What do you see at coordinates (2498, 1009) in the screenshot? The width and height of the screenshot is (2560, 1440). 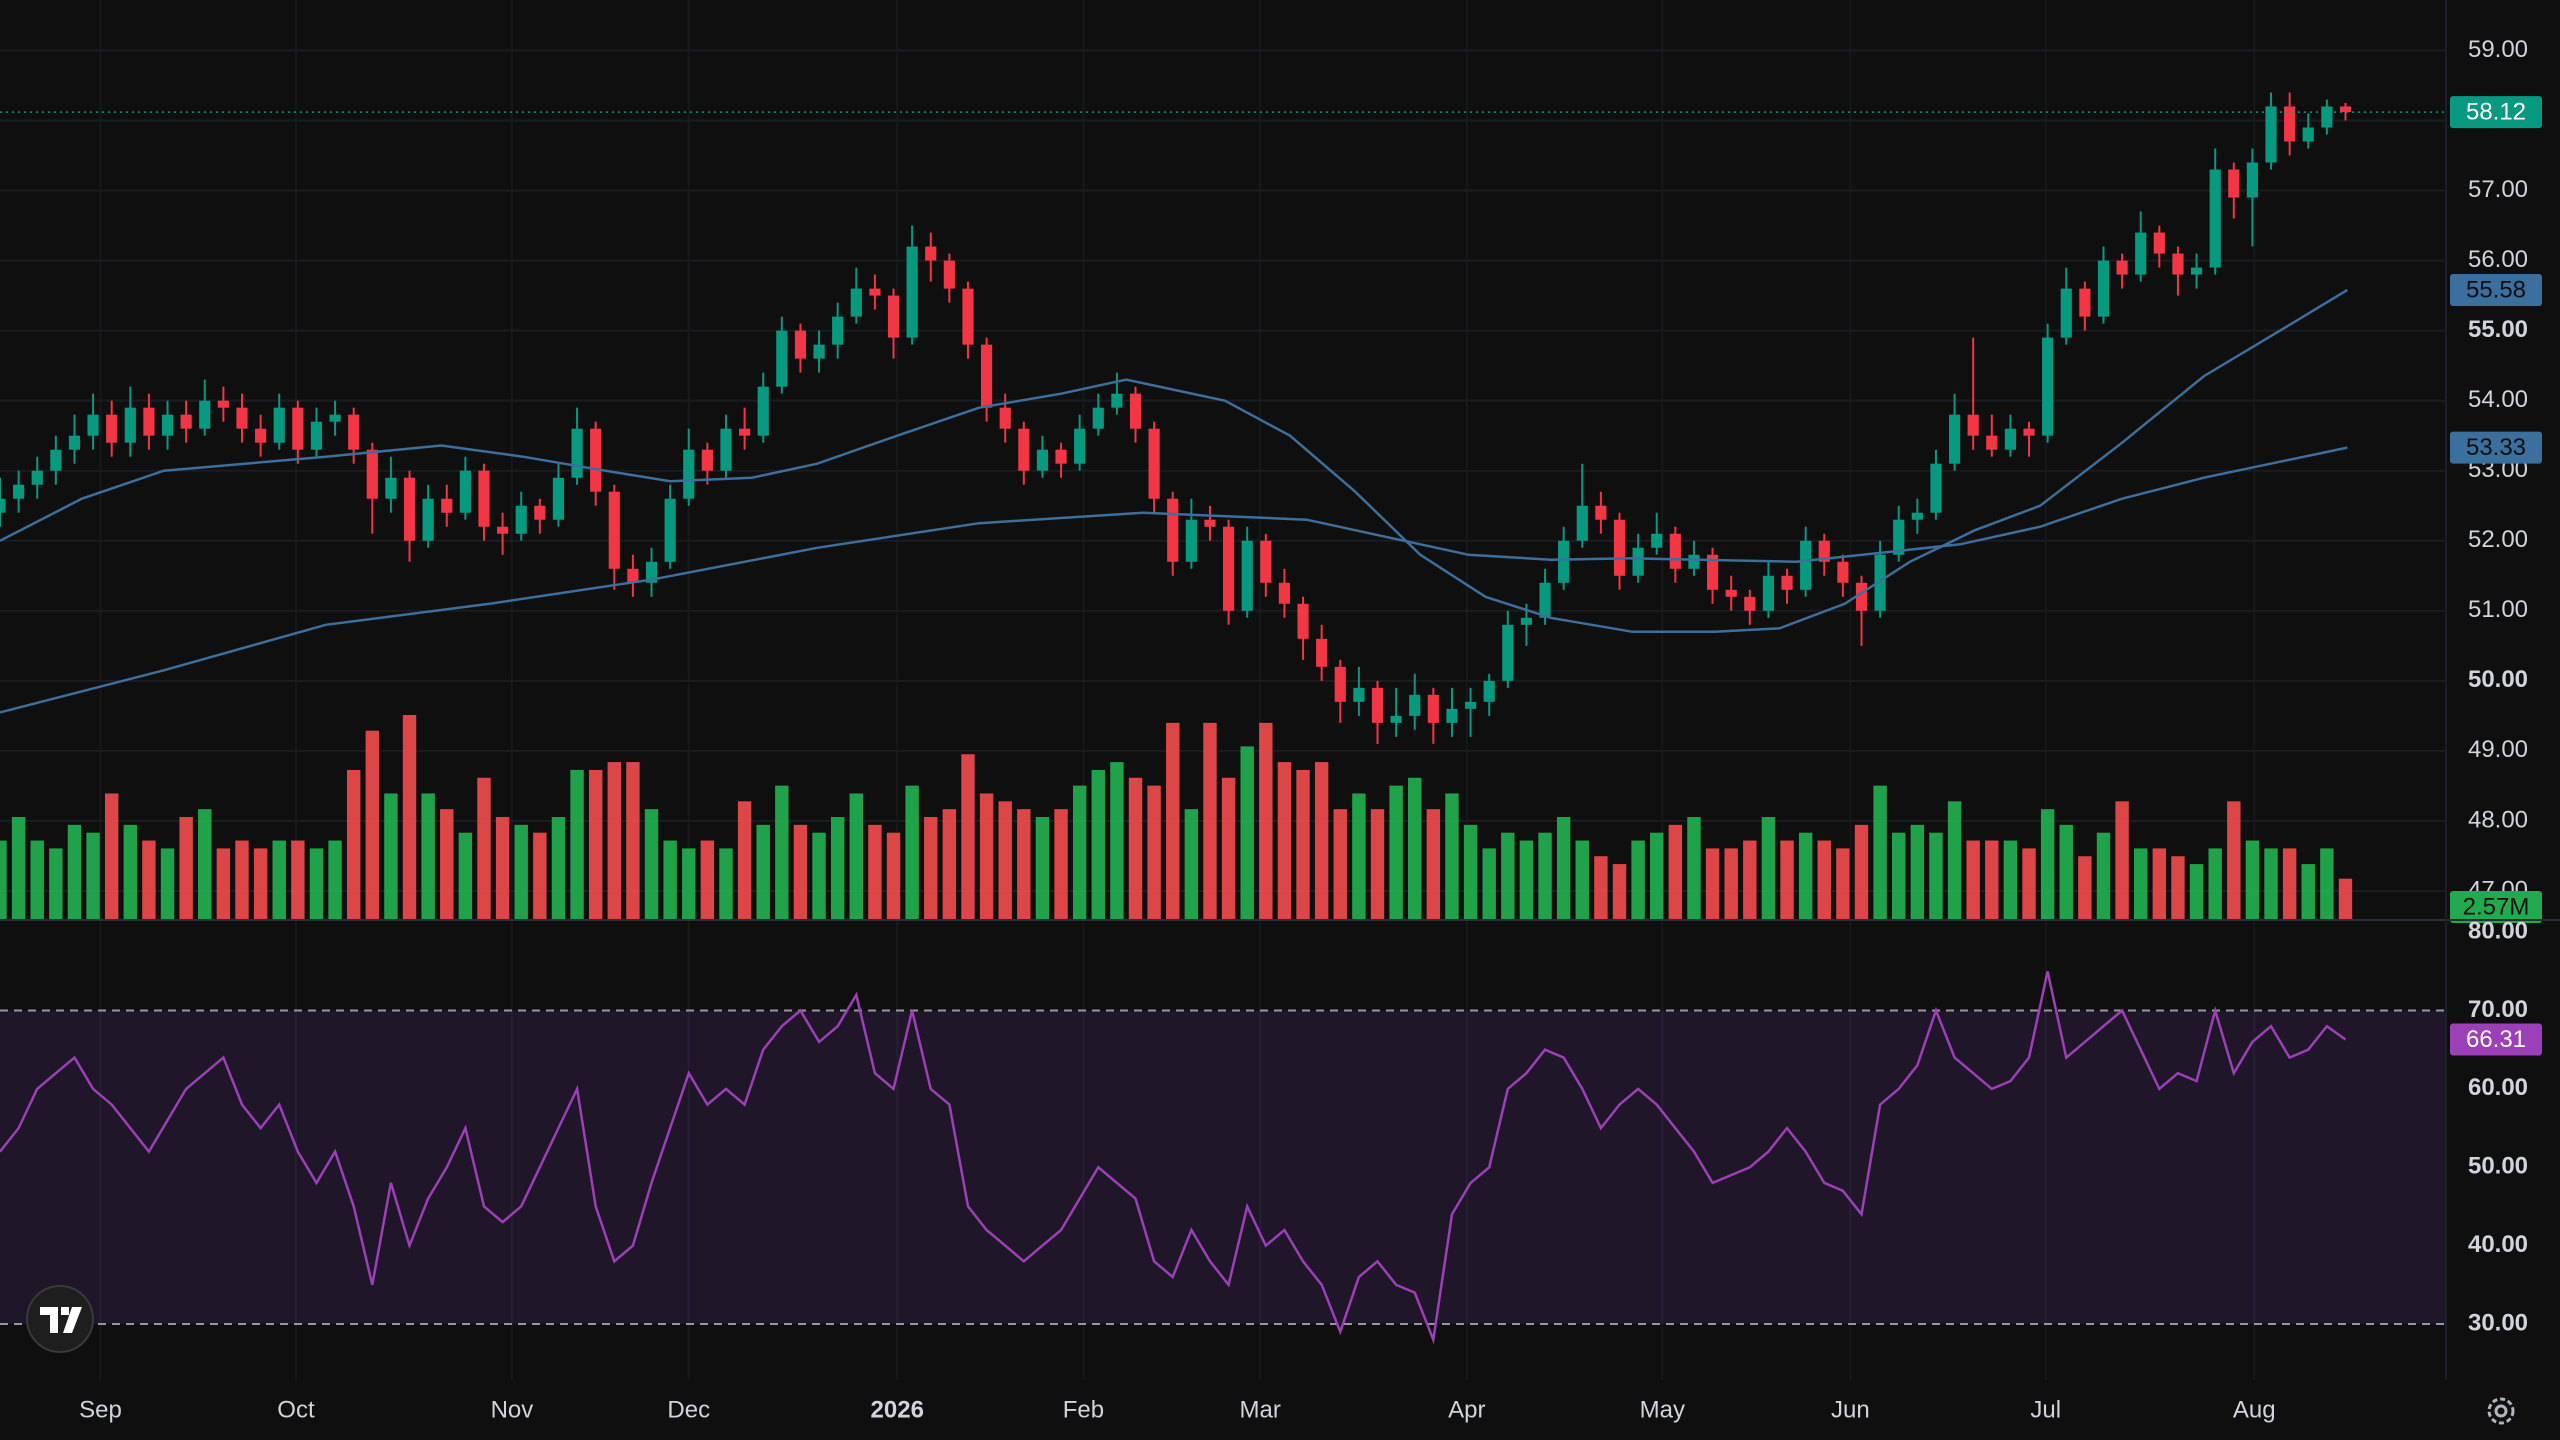 I see `y-tick-label: 70.00` at bounding box center [2498, 1009].